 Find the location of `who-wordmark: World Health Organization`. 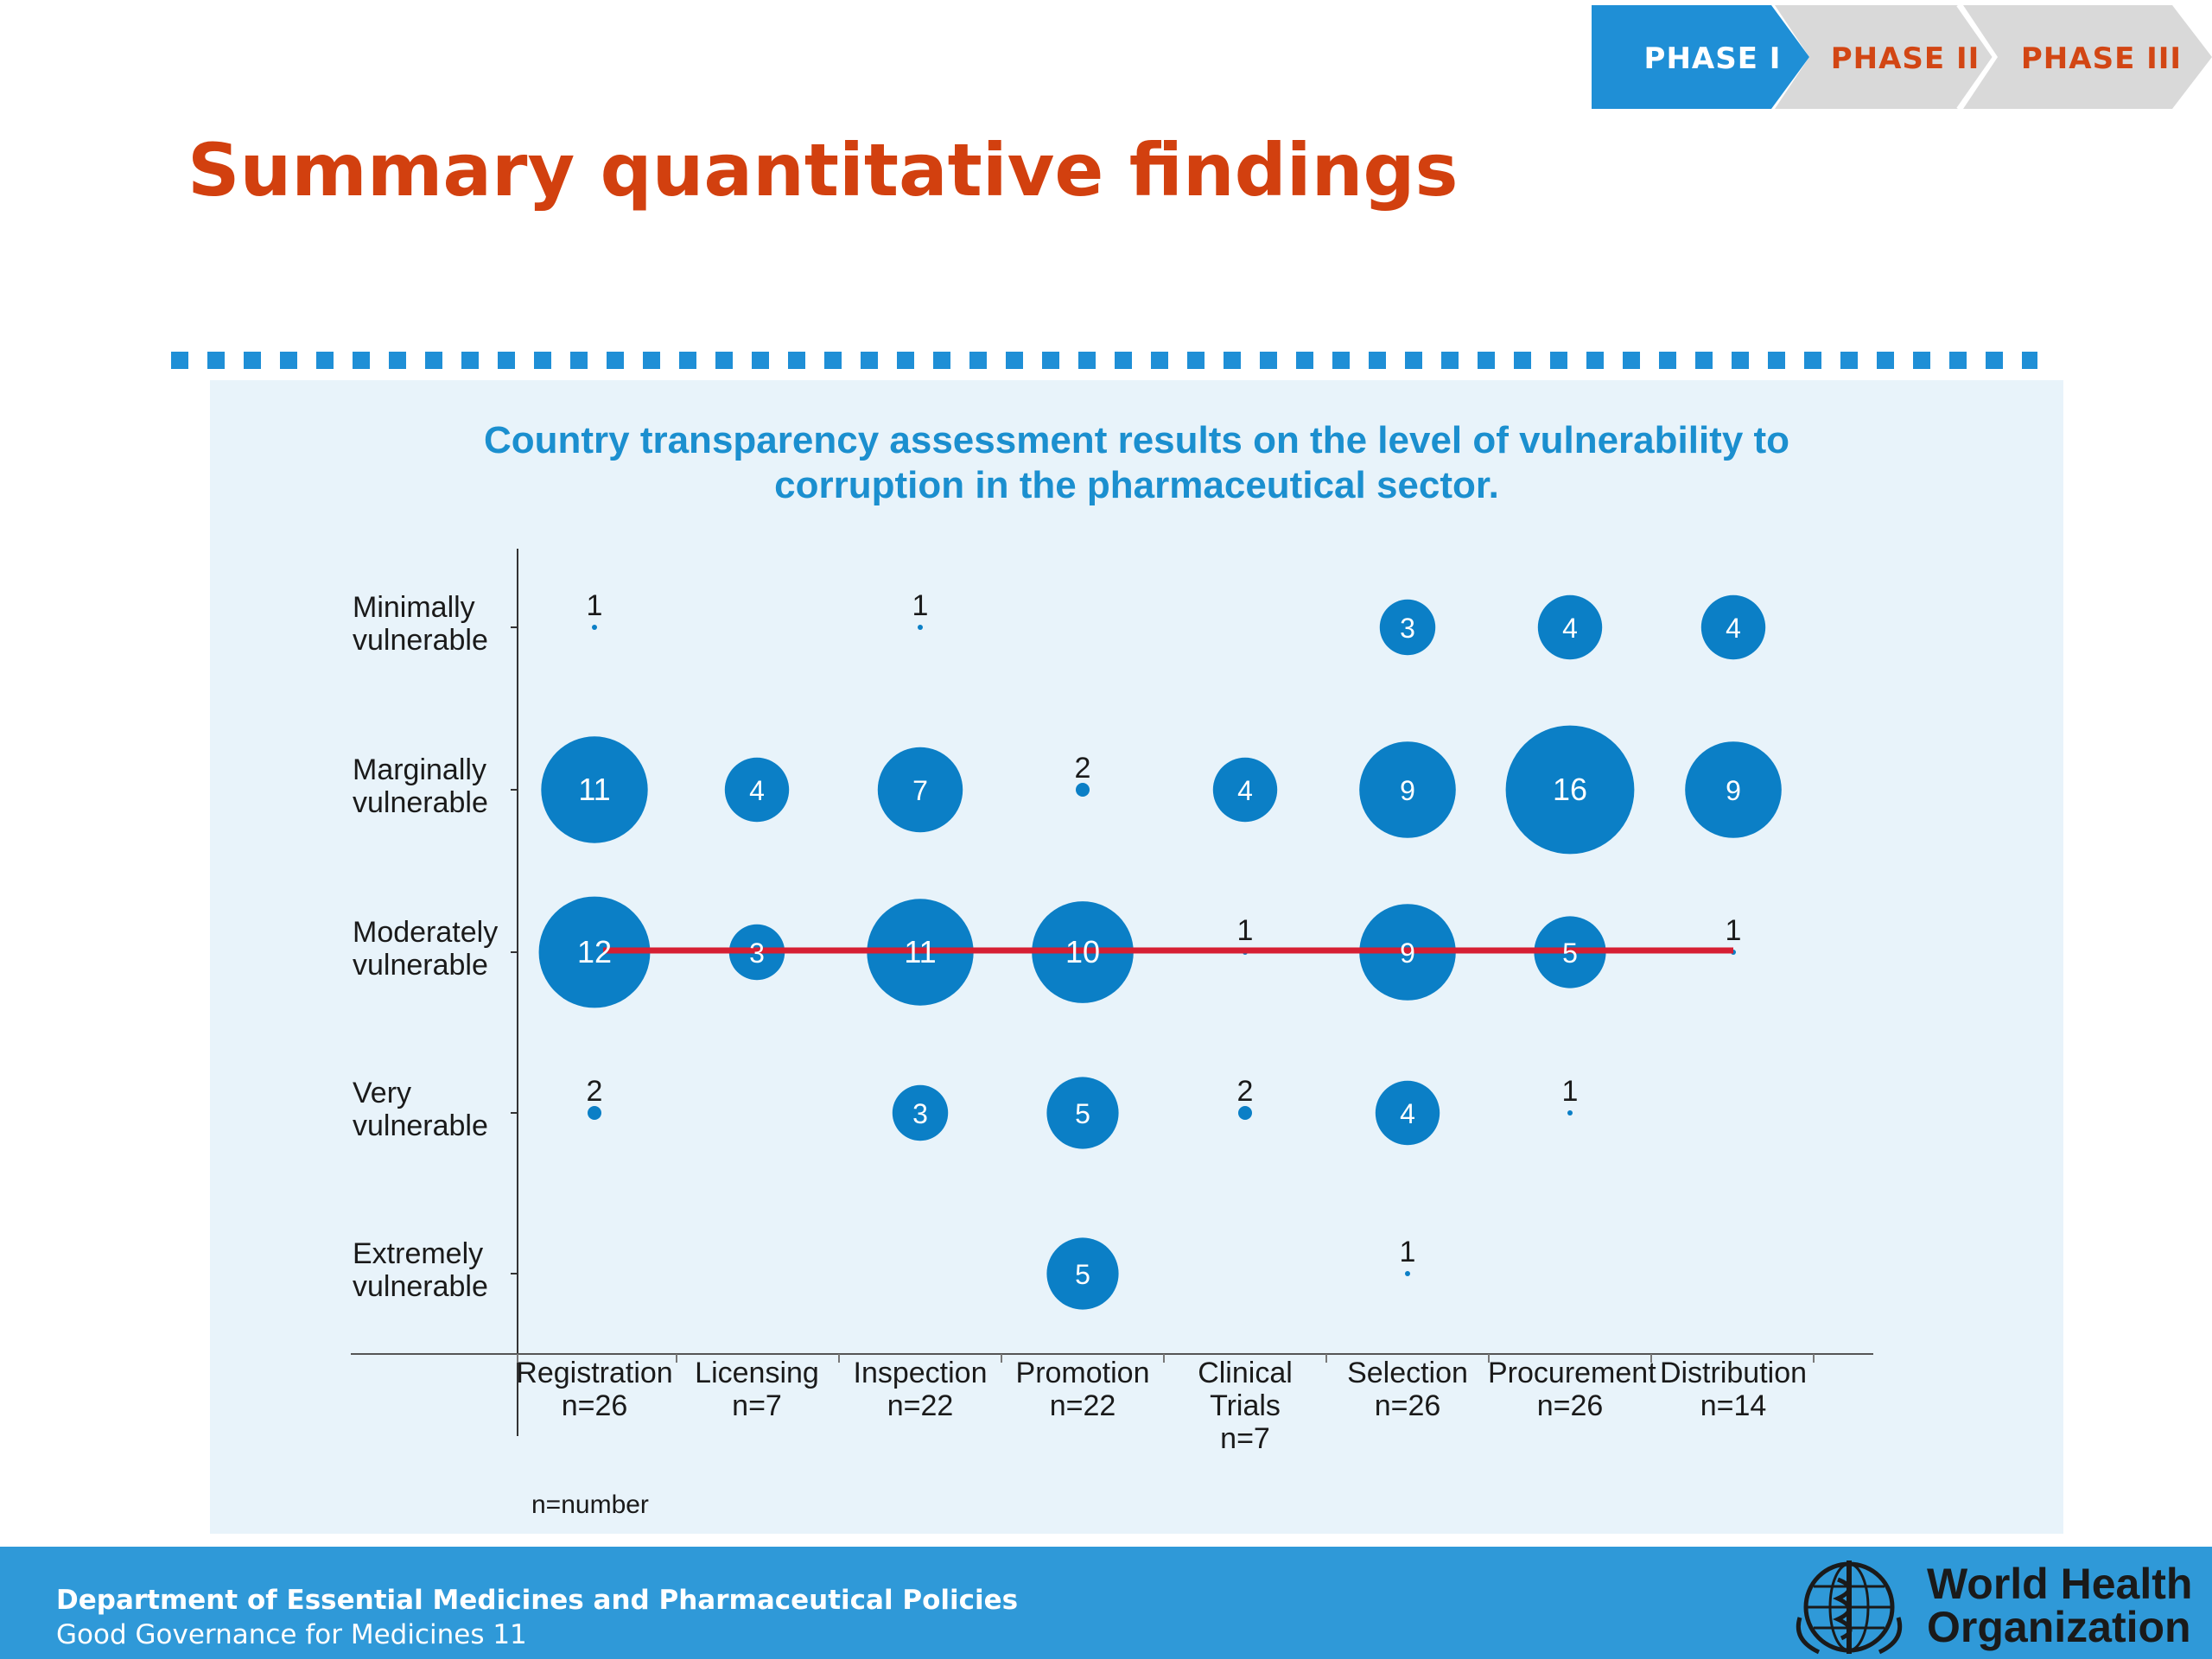

who-wordmark: World Health Organization is located at coordinates (2059, 1605).